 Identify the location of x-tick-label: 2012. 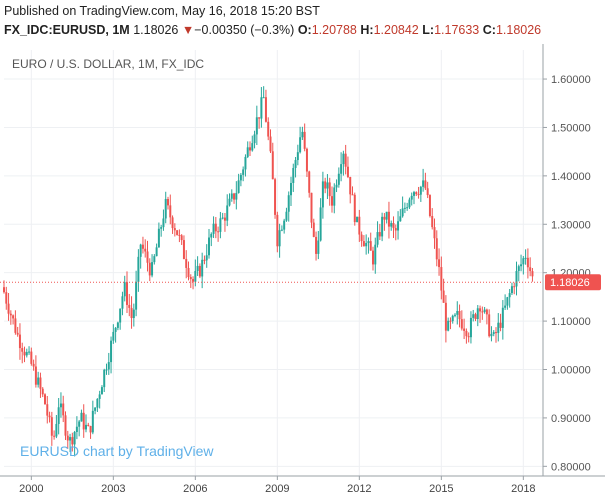
(359, 489).